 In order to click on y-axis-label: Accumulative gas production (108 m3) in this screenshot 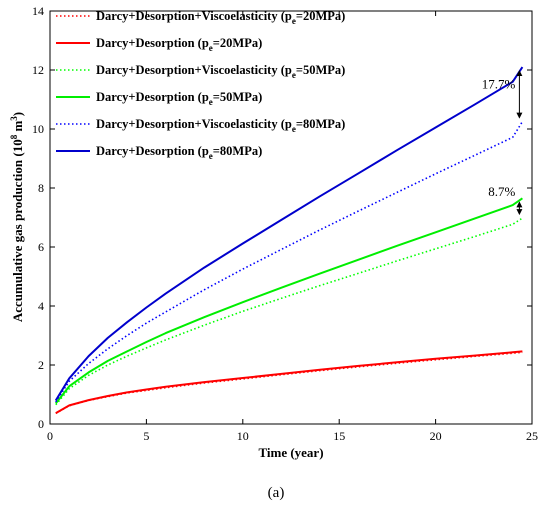, I will do `click(17, 217)`.